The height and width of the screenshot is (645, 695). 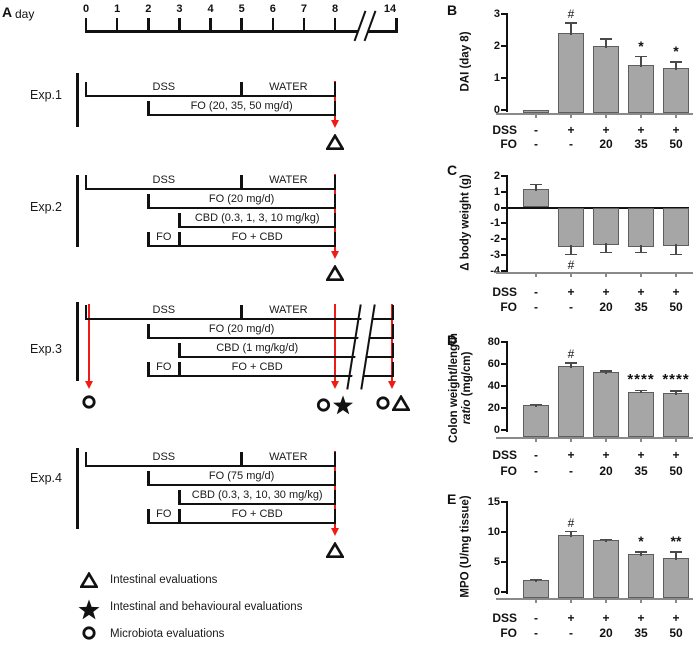 What do you see at coordinates (390, 9) in the screenshot?
I see `timeline-day-label: 14` at bounding box center [390, 9].